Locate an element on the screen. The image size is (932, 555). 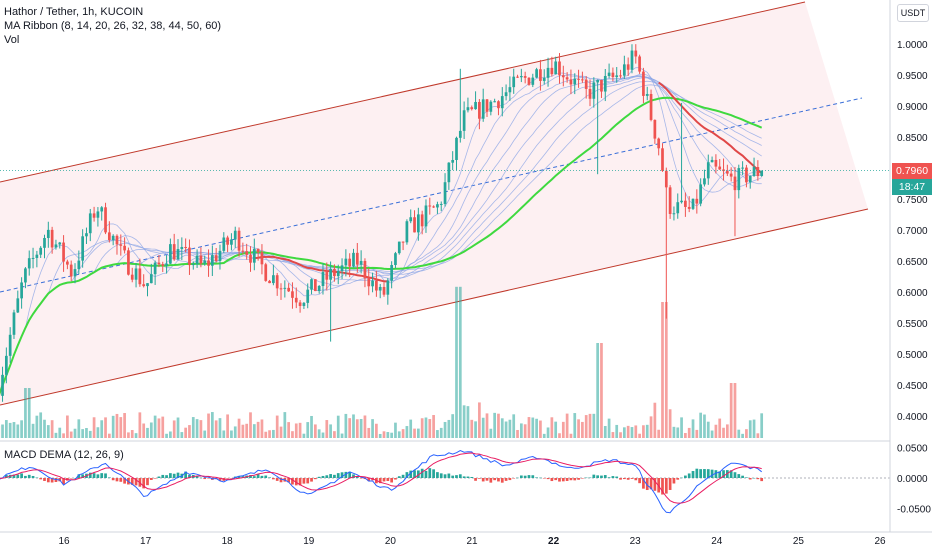
time-tick-label: 22 is located at coordinates (554, 541).